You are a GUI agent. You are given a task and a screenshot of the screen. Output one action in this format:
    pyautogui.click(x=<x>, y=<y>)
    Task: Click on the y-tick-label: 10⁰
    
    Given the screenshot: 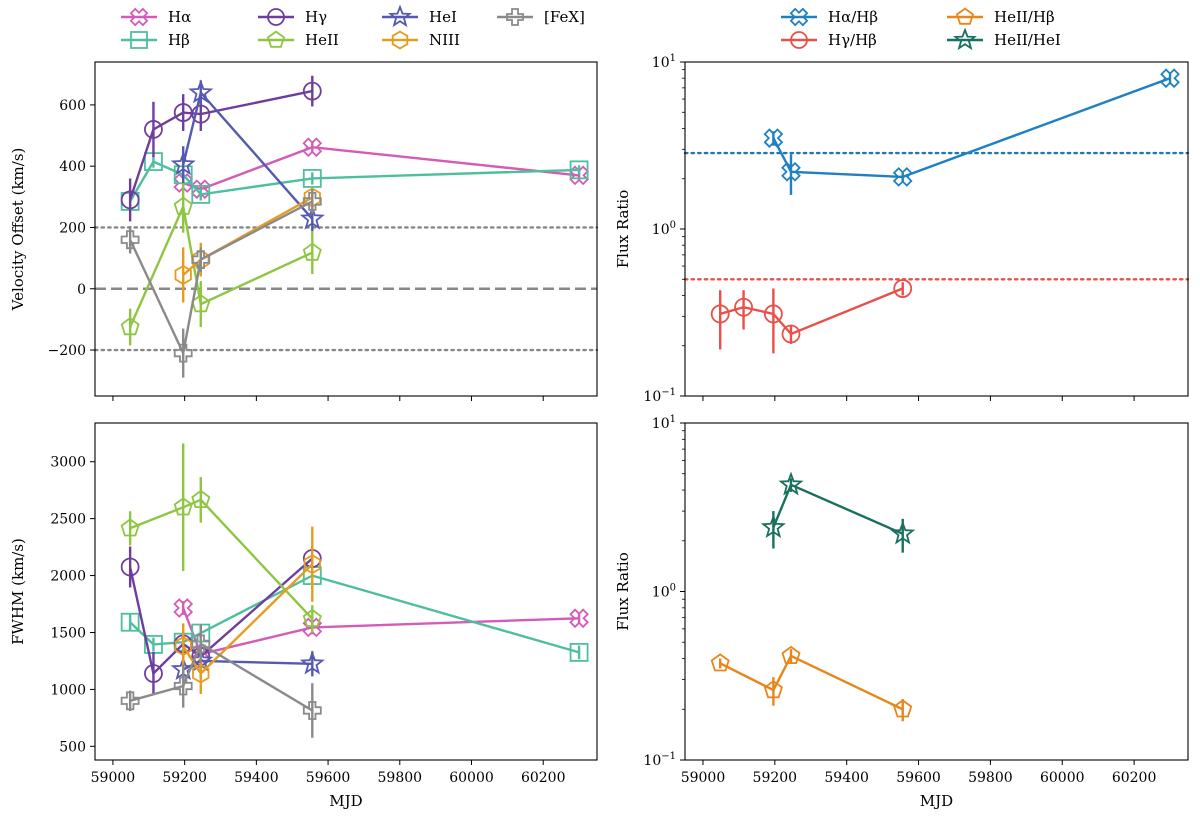 What is the action you would take?
    pyautogui.click(x=664, y=229)
    